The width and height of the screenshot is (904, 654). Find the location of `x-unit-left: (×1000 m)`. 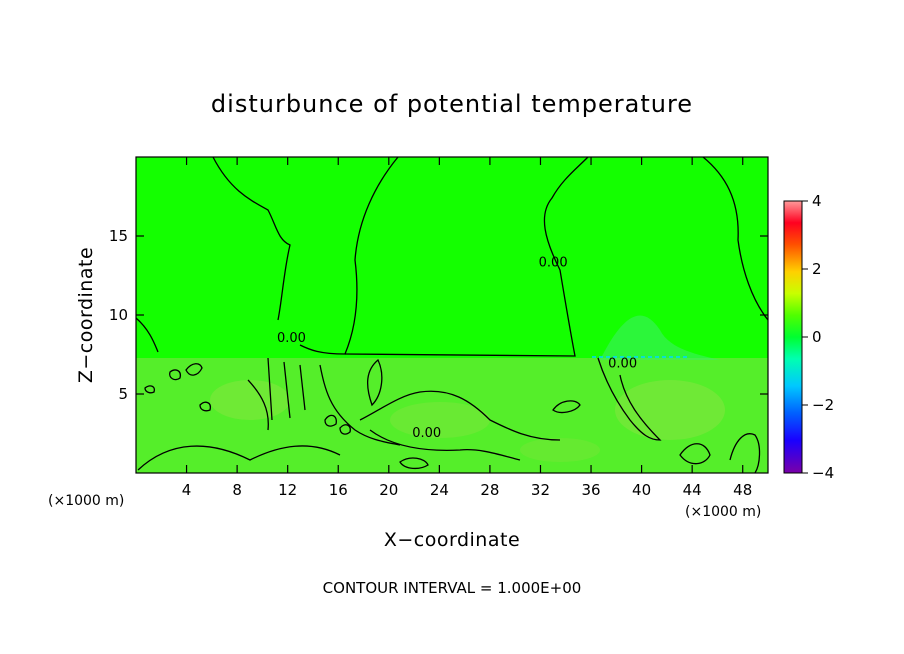

x-unit-left: (×1000 m) is located at coordinates (86, 501).